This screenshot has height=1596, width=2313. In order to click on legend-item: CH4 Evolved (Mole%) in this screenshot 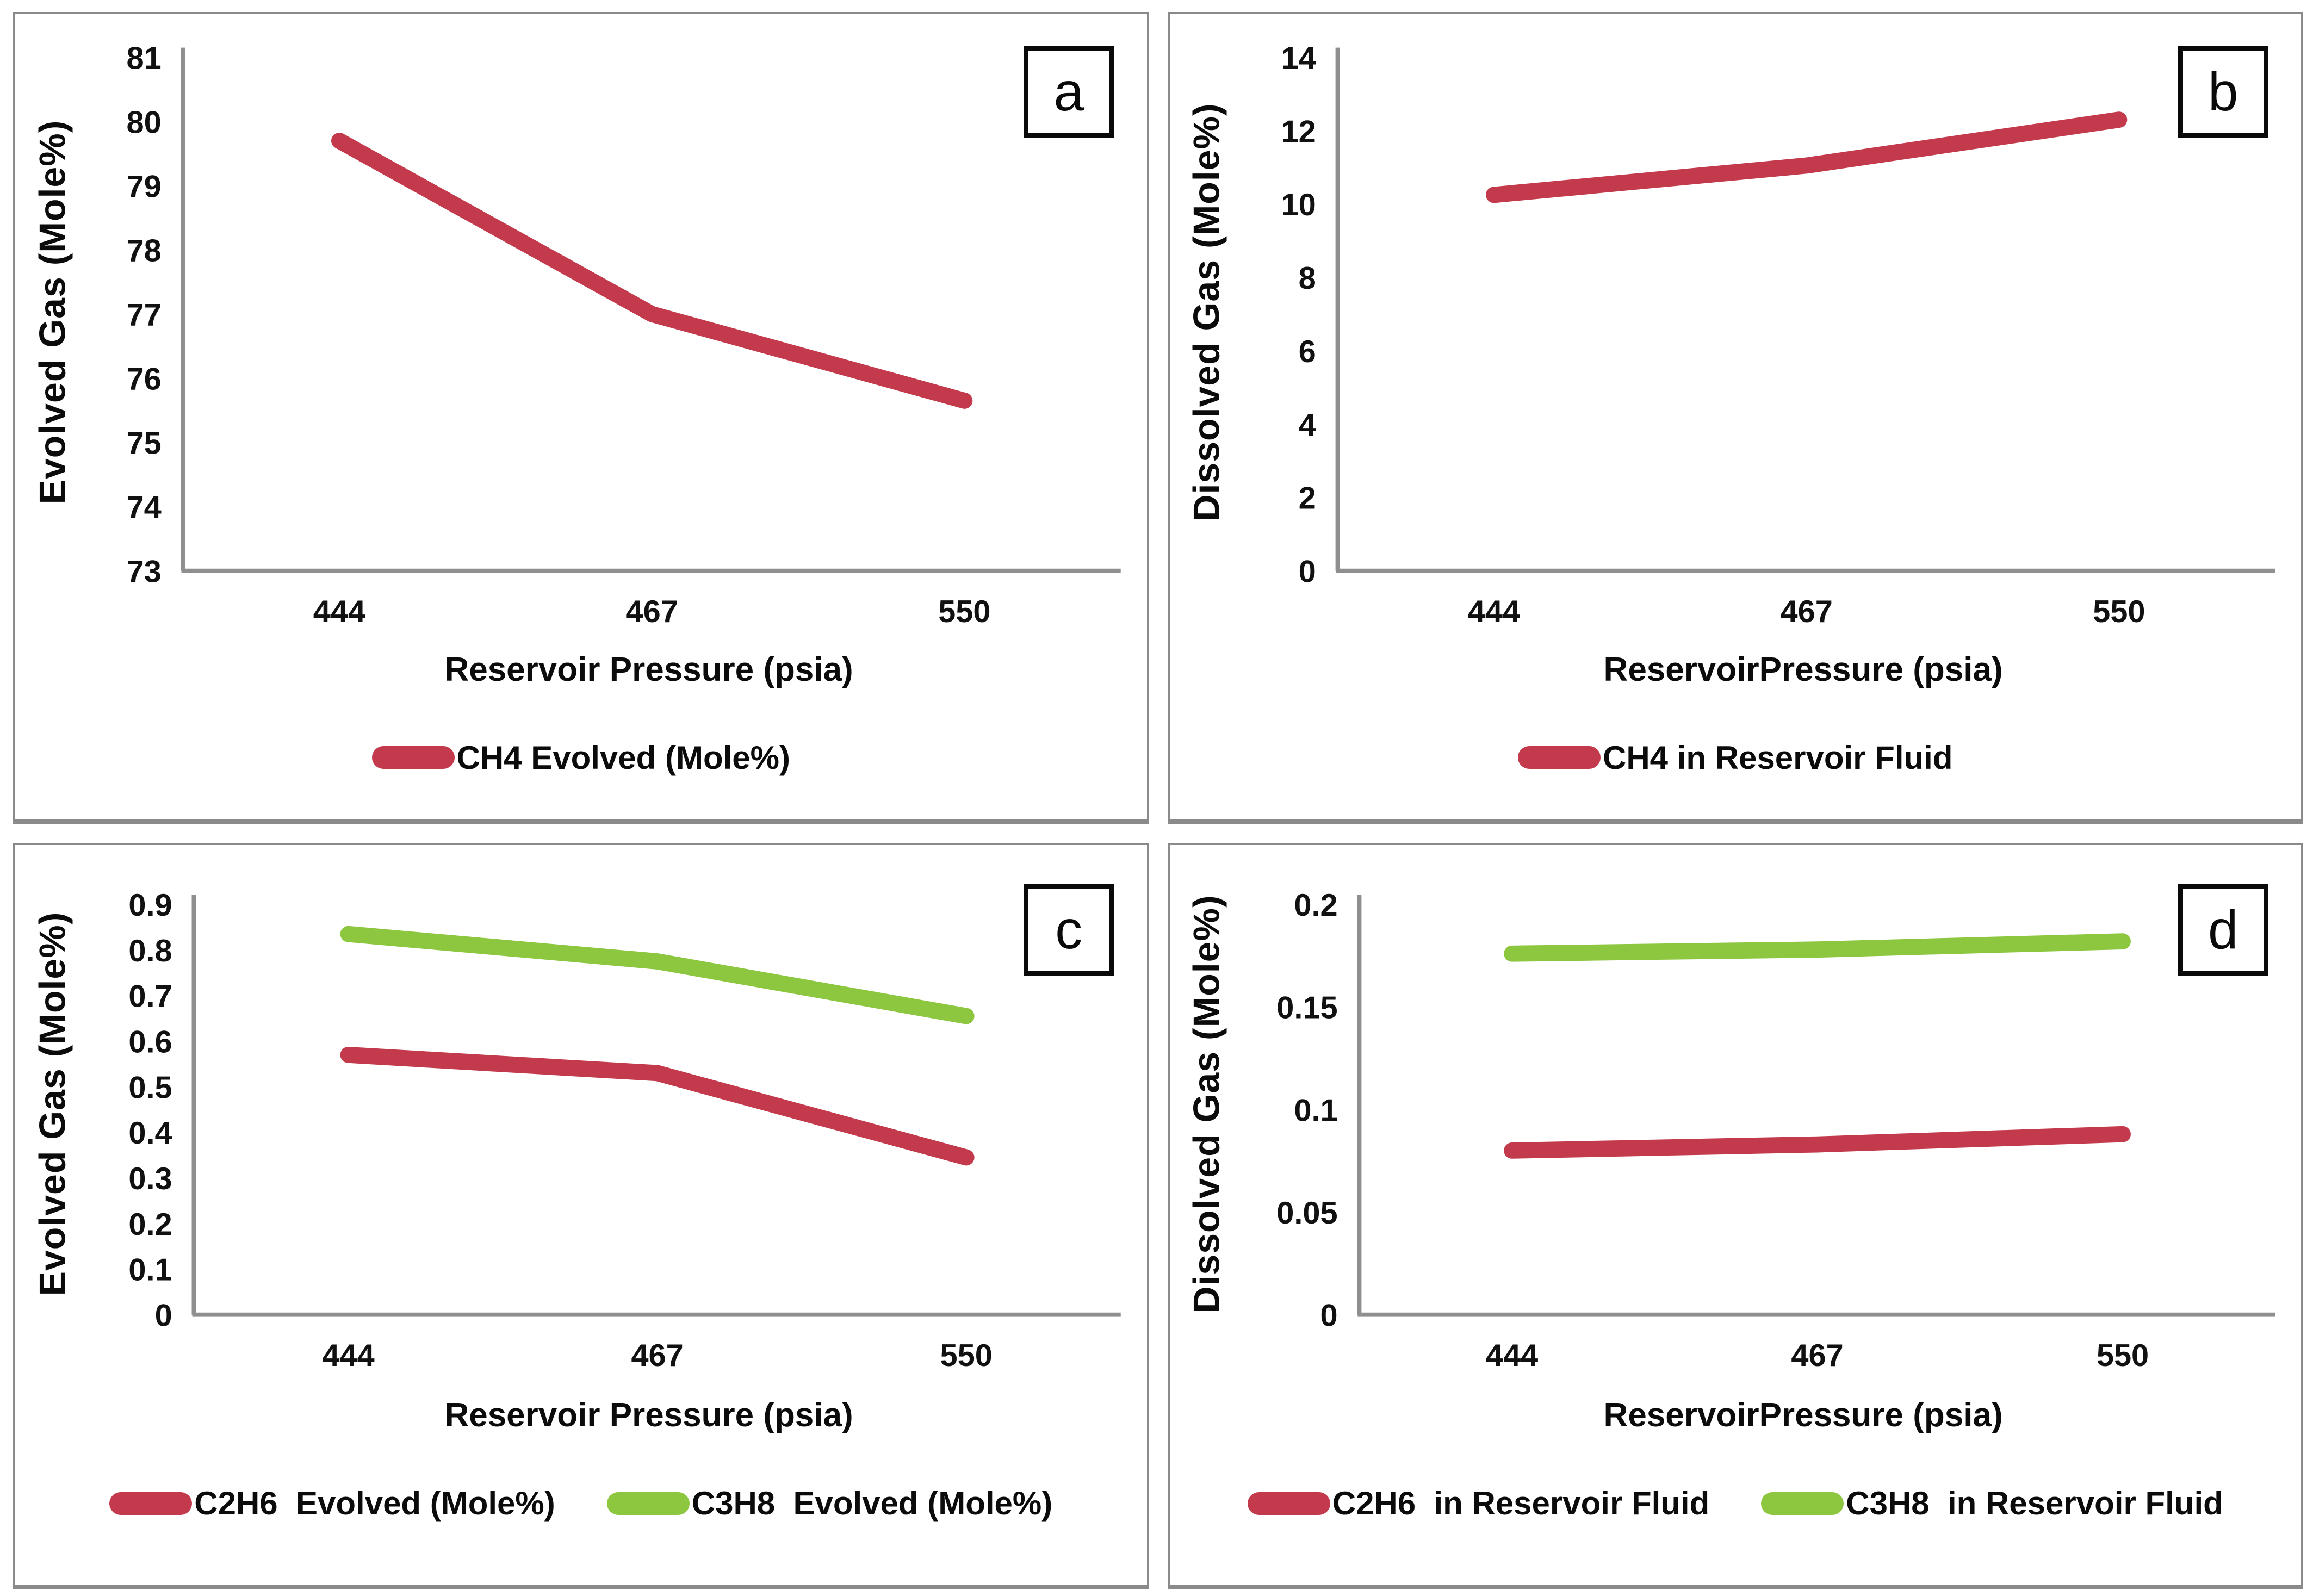, I will do `click(580, 758)`.